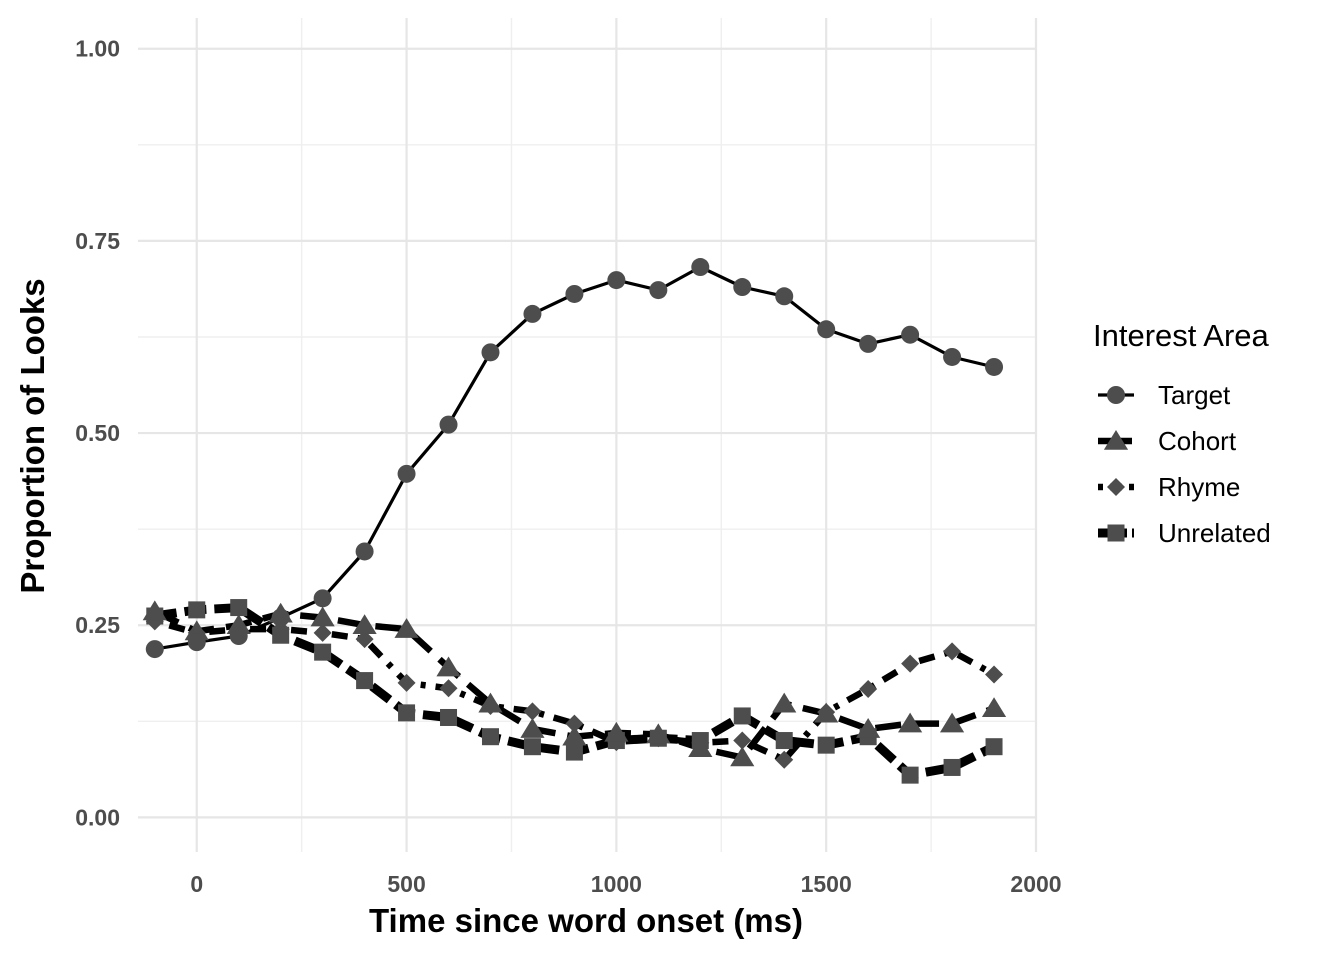 This screenshot has width=1344, height=960. Describe the element at coordinates (97, 817) in the screenshot. I see `y-tick-label: 0.00` at that location.